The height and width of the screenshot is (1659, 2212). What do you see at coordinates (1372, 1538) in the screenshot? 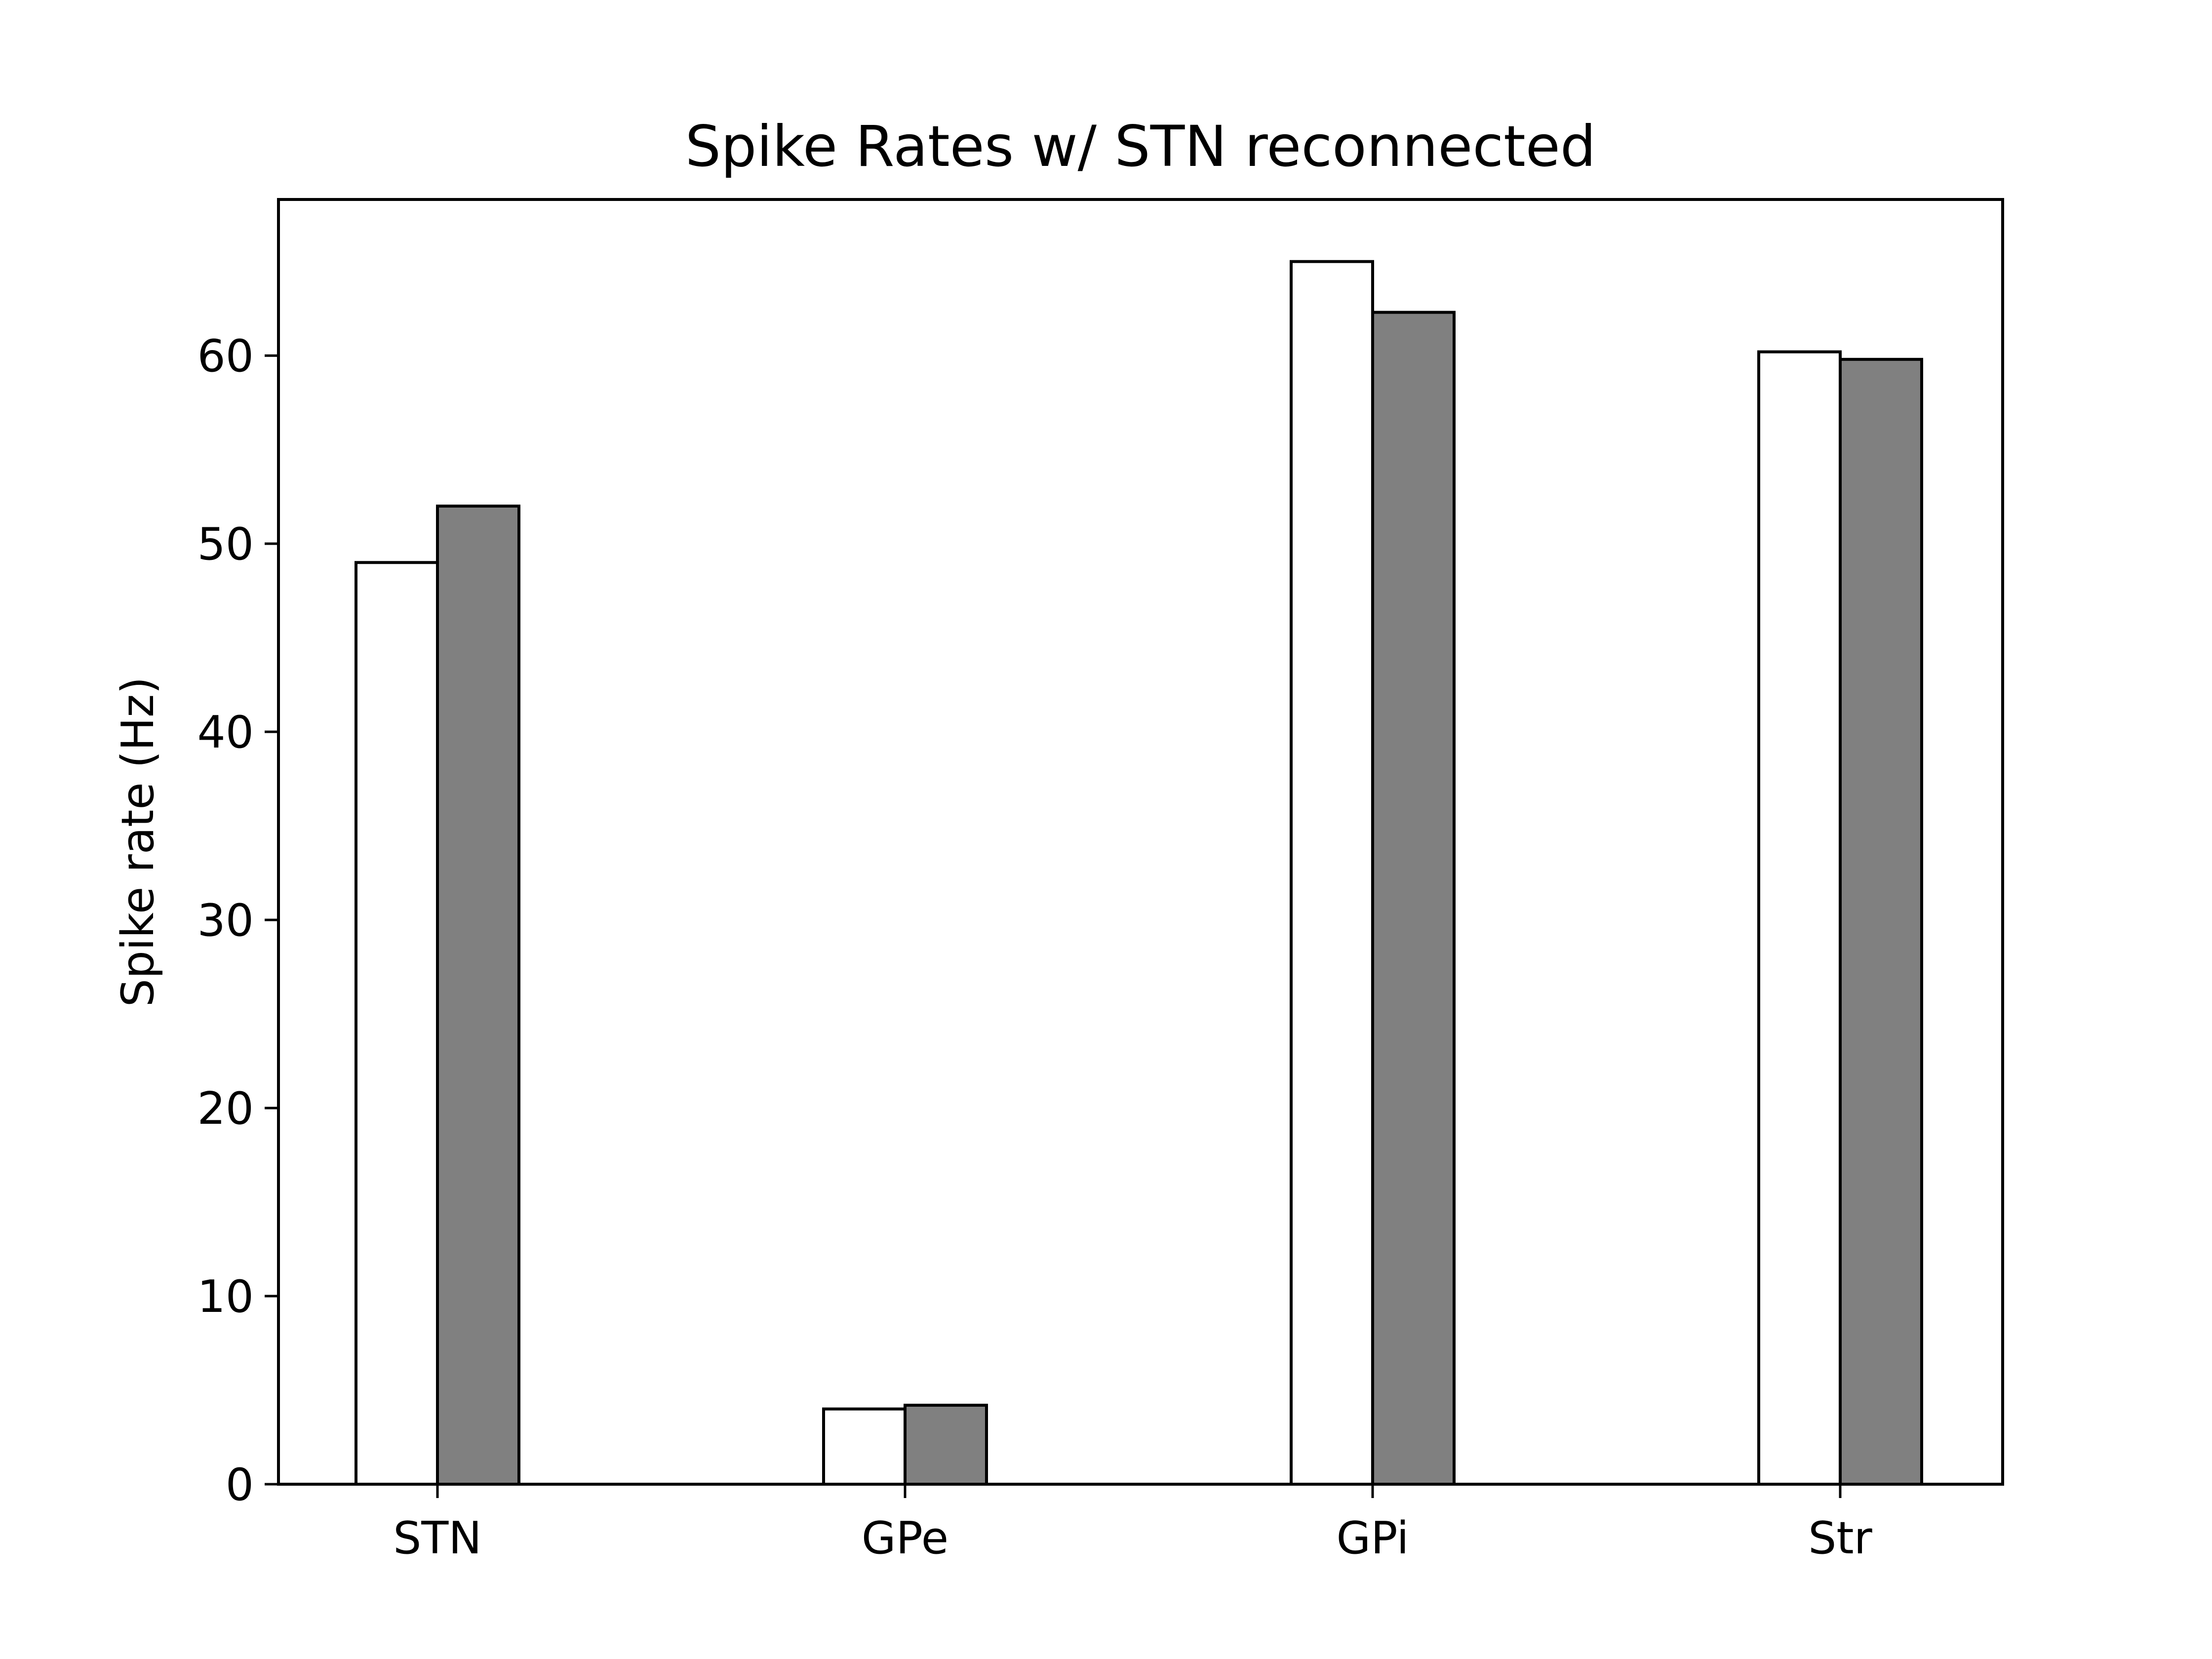
I see `x-tick-label: GPi` at bounding box center [1372, 1538].